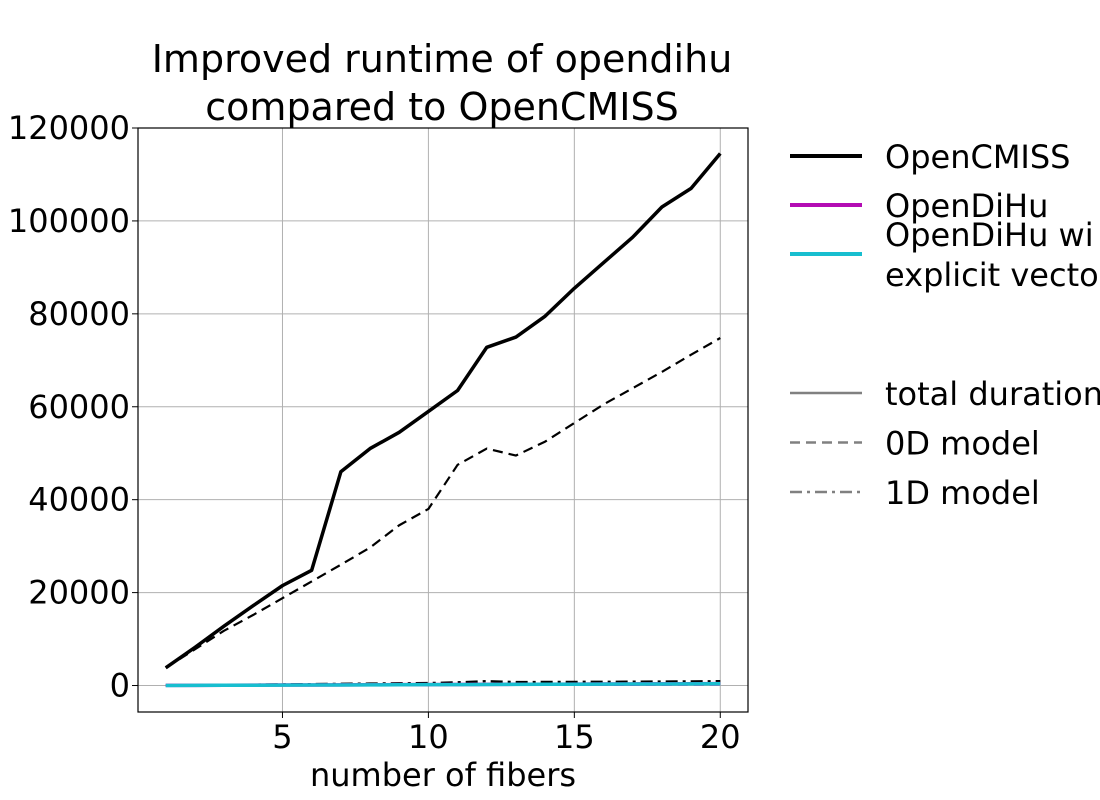 This screenshot has width=1100, height=800. Describe the element at coordinates (79, 593) in the screenshot. I see `y-tick-label: 20000` at that location.